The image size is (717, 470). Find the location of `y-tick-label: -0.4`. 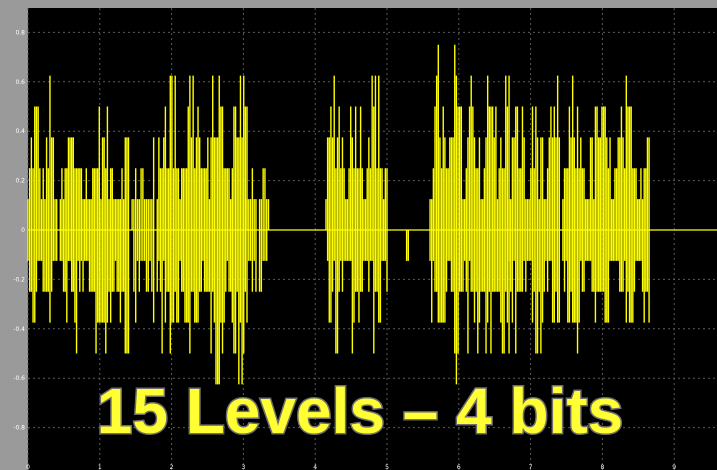

y-tick-label: -0.4 is located at coordinates (19, 329).